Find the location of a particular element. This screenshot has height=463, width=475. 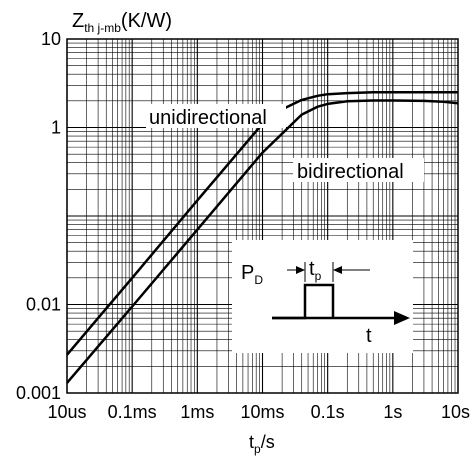

inset-pulse is located at coordinates (303, 301).